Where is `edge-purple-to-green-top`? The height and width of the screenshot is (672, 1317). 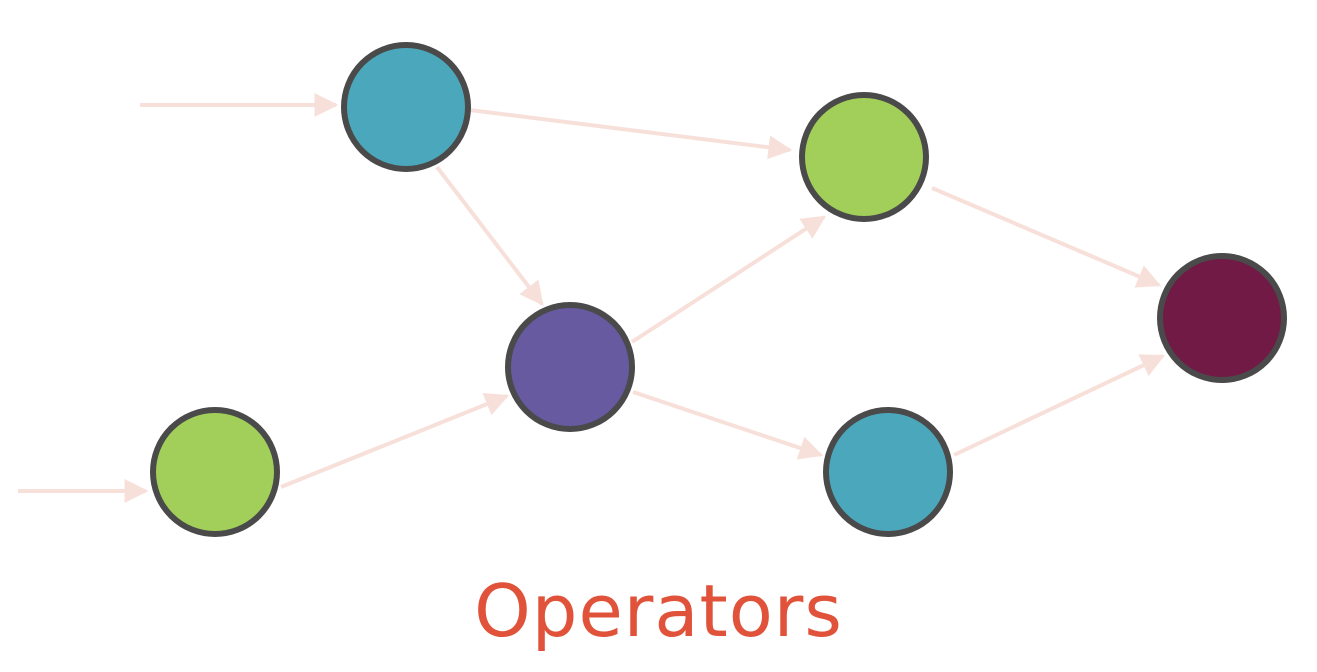
edge-purple-to-green-top is located at coordinates (728, 279).